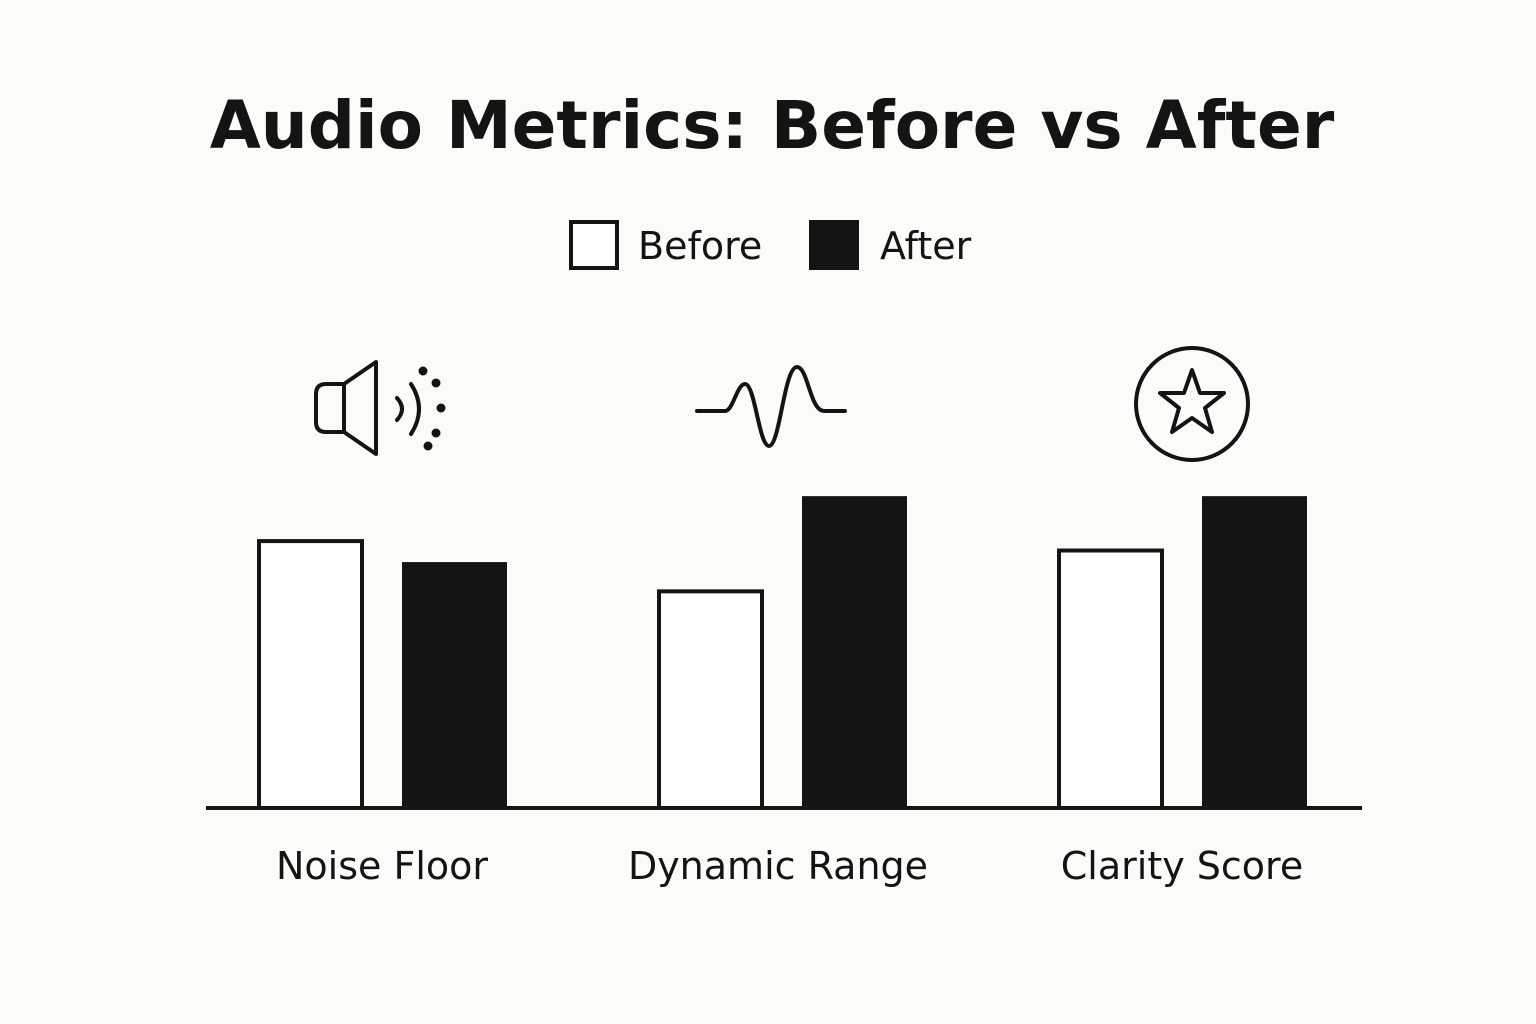 The image size is (1536, 1024). I want to click on bar-before-noise-floor, so click(310, 674).